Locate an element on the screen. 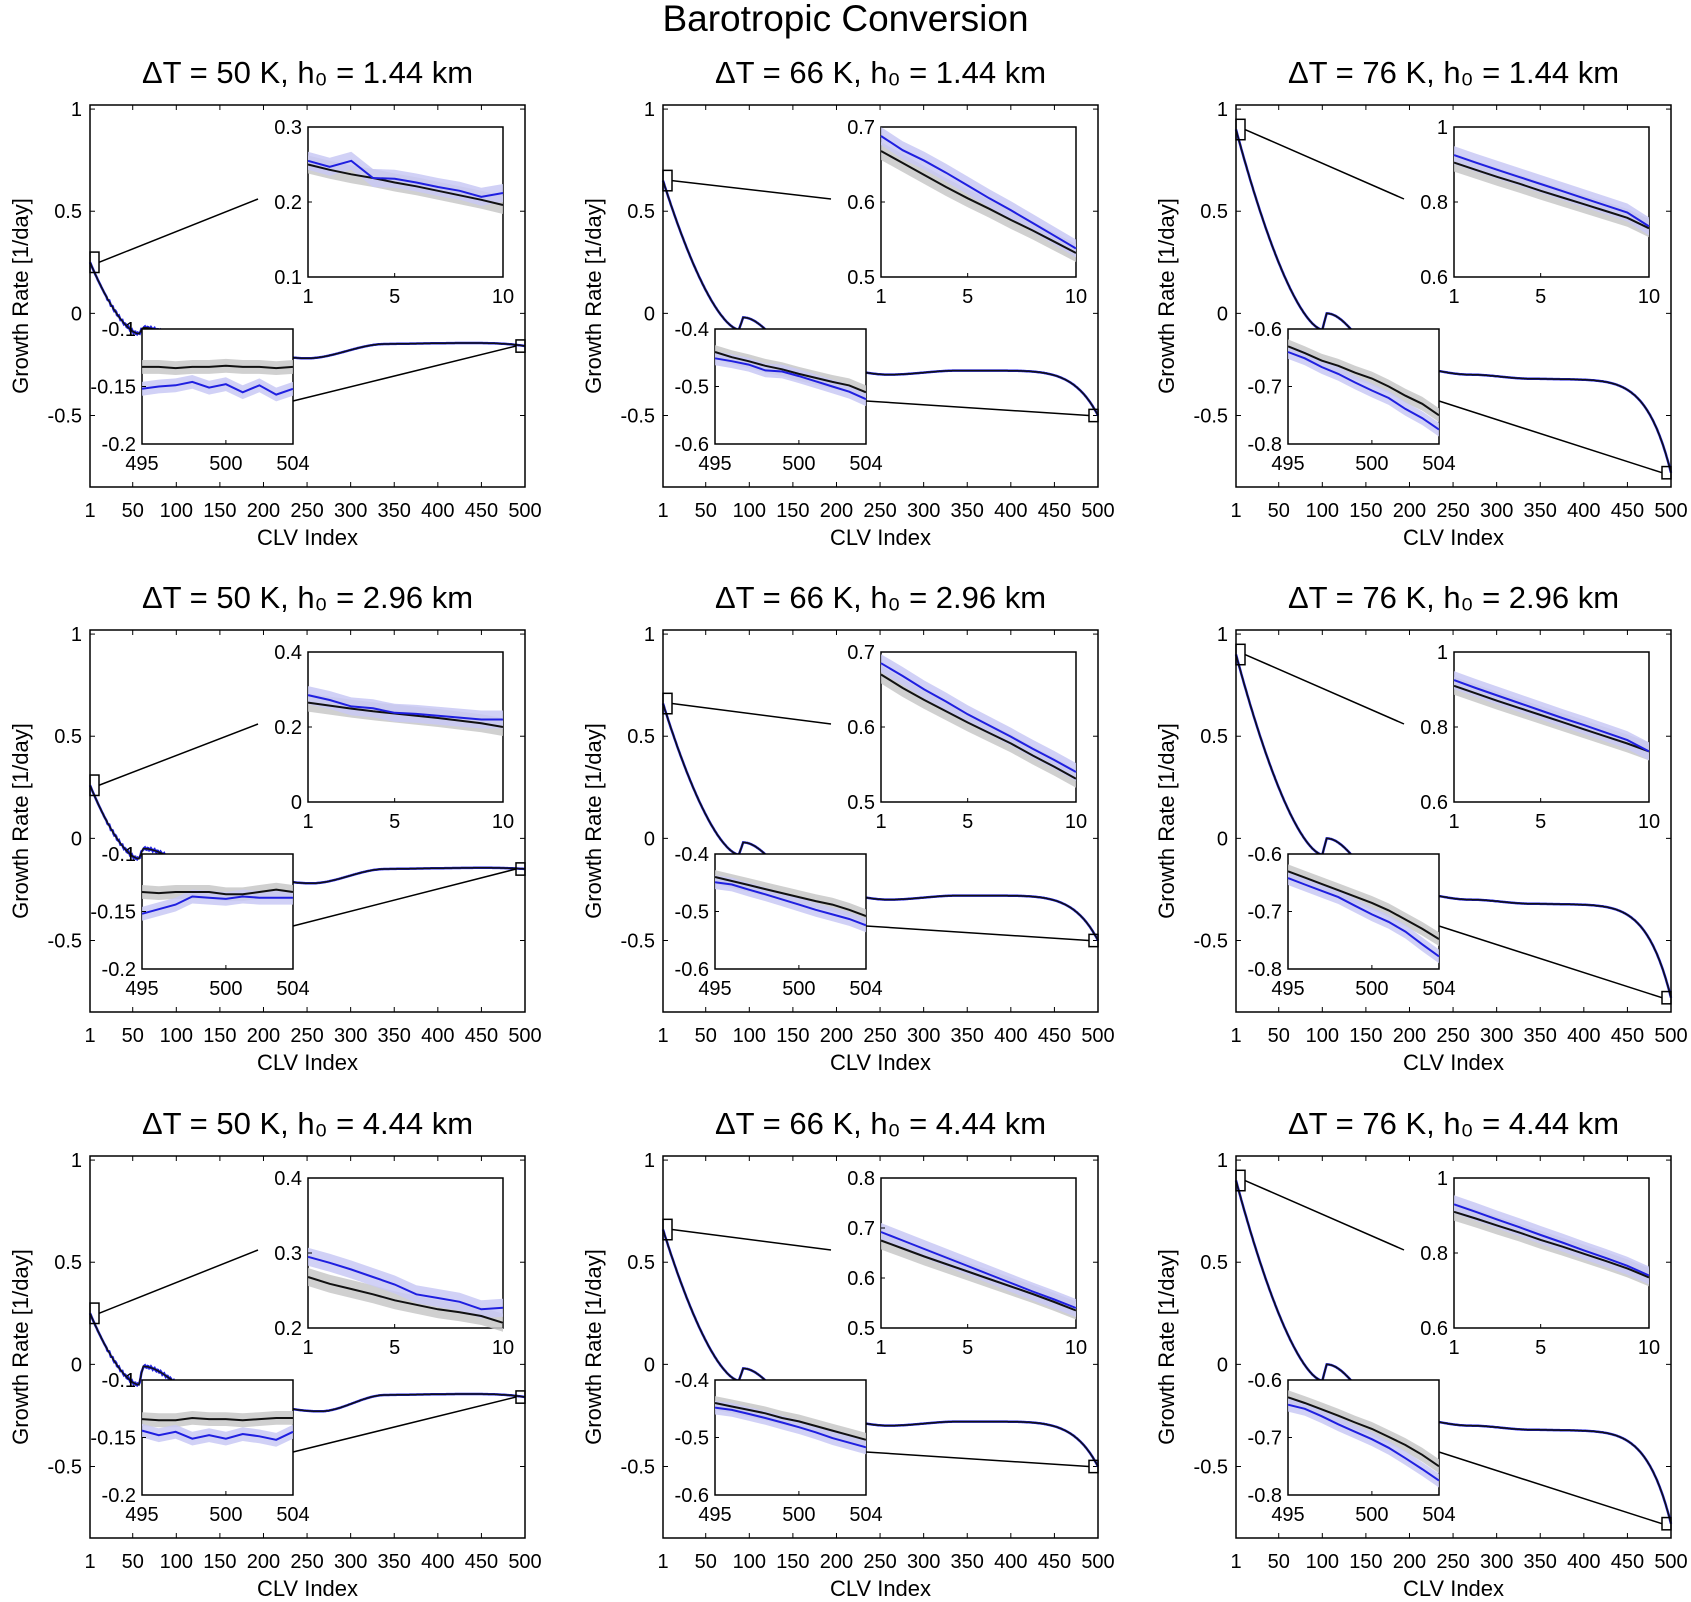 This screenshot has width=1691, height=1602. inset-bottom: 495 500 504 -0.1 -0.15 -0.2 is located at coordinates (199, 1448).